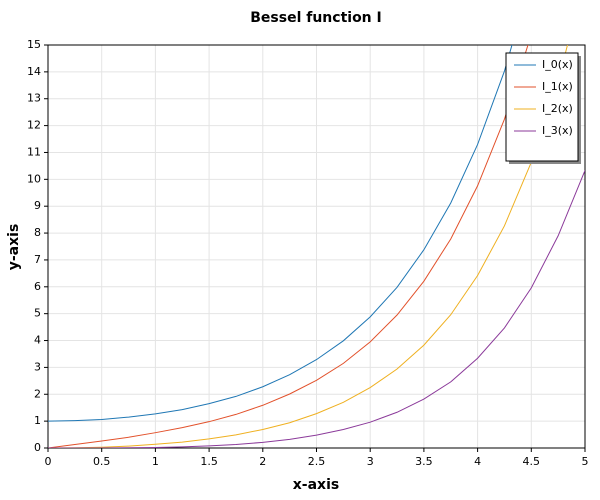 This screenshot has height=500, width=600. What do you see at coordinates (34, 151) in the screenshot?
I see `y-tick-label: 11` at bounding box center [34, 151].